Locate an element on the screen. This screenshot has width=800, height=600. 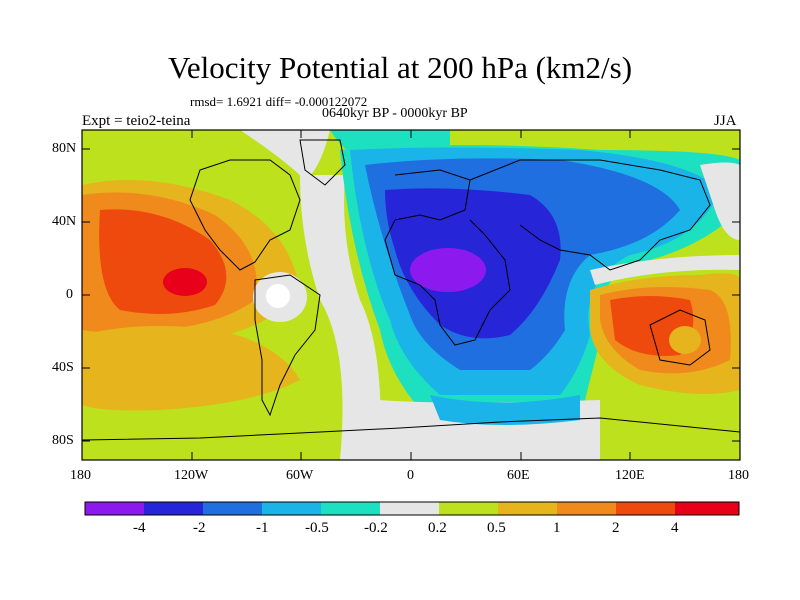
cb-label-1: -4 is located at coordinates (139, 528).